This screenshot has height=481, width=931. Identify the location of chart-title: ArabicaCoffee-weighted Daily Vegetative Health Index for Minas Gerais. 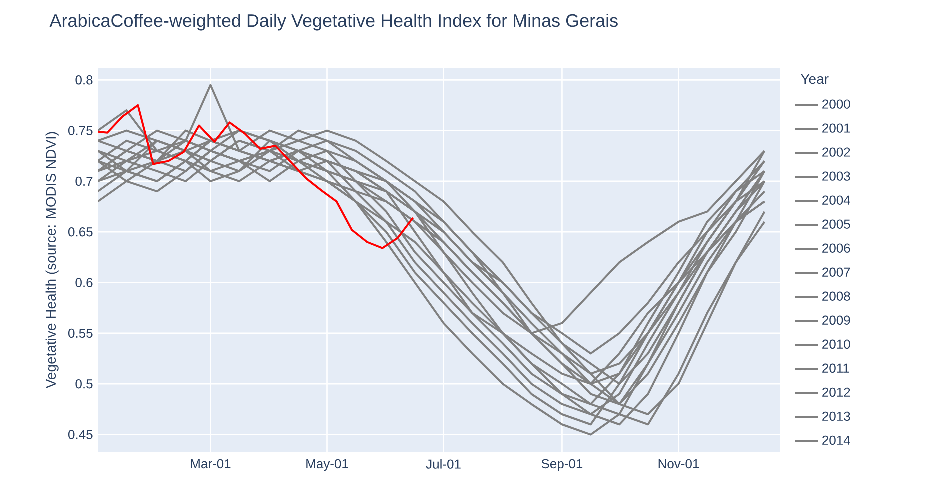
(334, 22).